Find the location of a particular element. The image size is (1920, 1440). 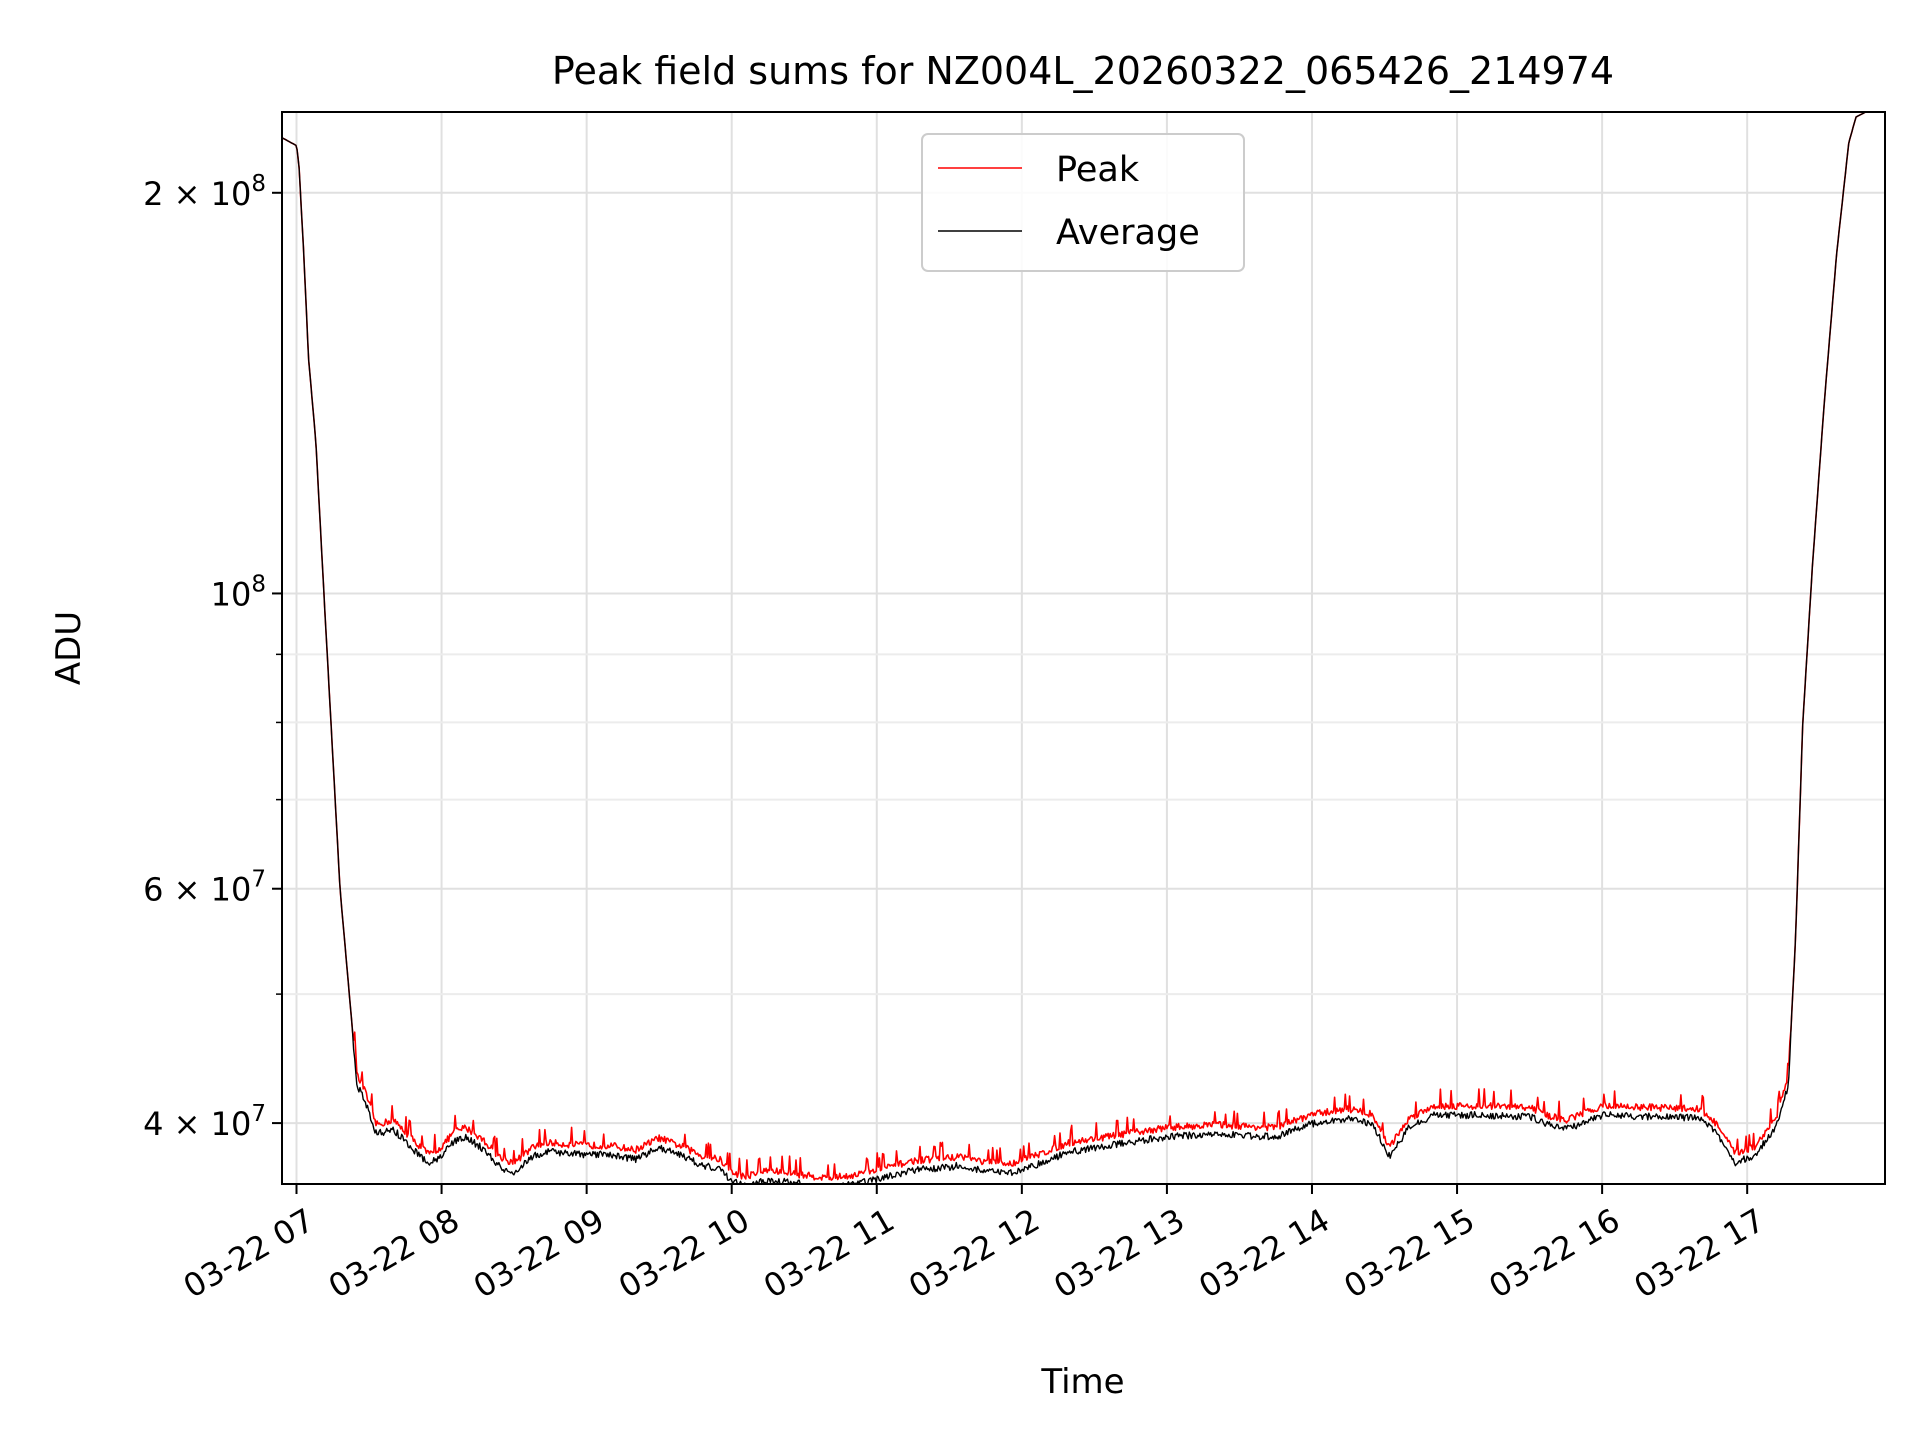

y-tick-label: 108 is located at coordinates (238, 592).